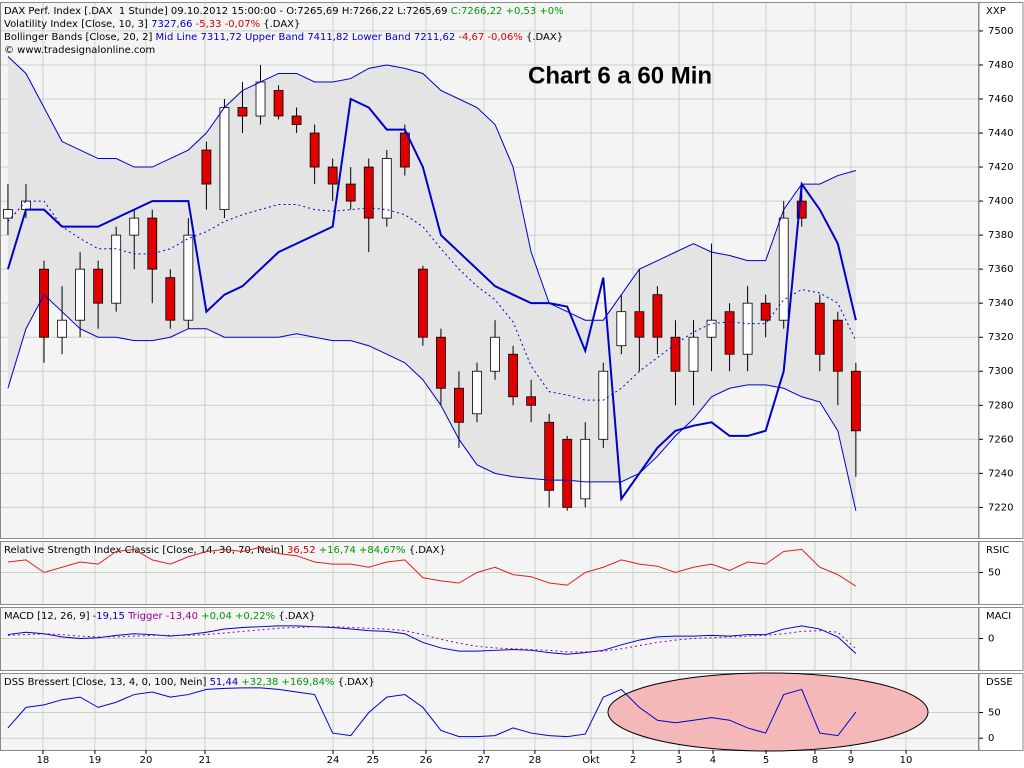 This screenshot has width=1024, height=768. What do you see at coordinates (991, 738) in the screenshot?
I see `y-tick-label: 0` at bounding box center [991, 738].